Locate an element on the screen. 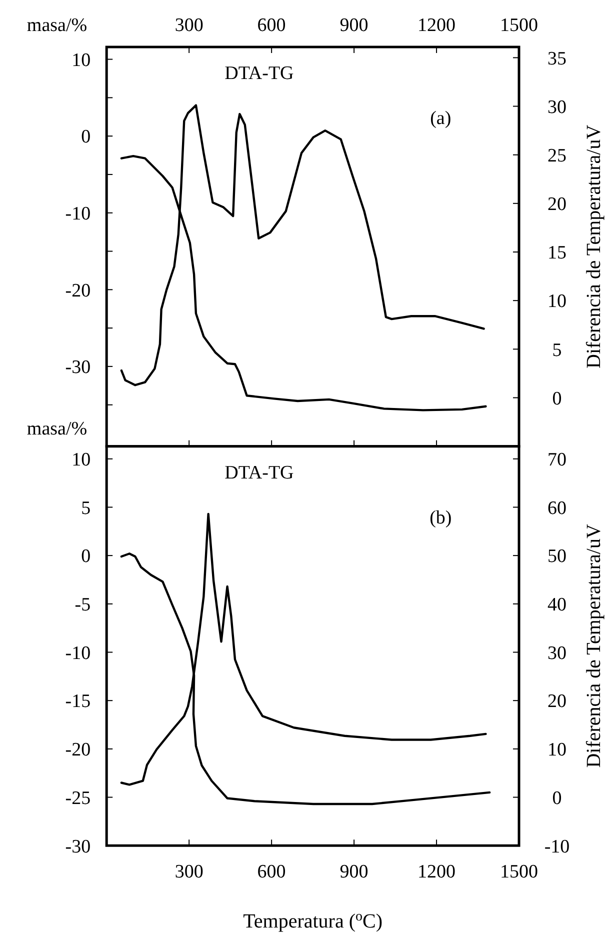 The width and height of the screenshot is (614, 934). annotation: (b) is located at coordinates (441, 517).